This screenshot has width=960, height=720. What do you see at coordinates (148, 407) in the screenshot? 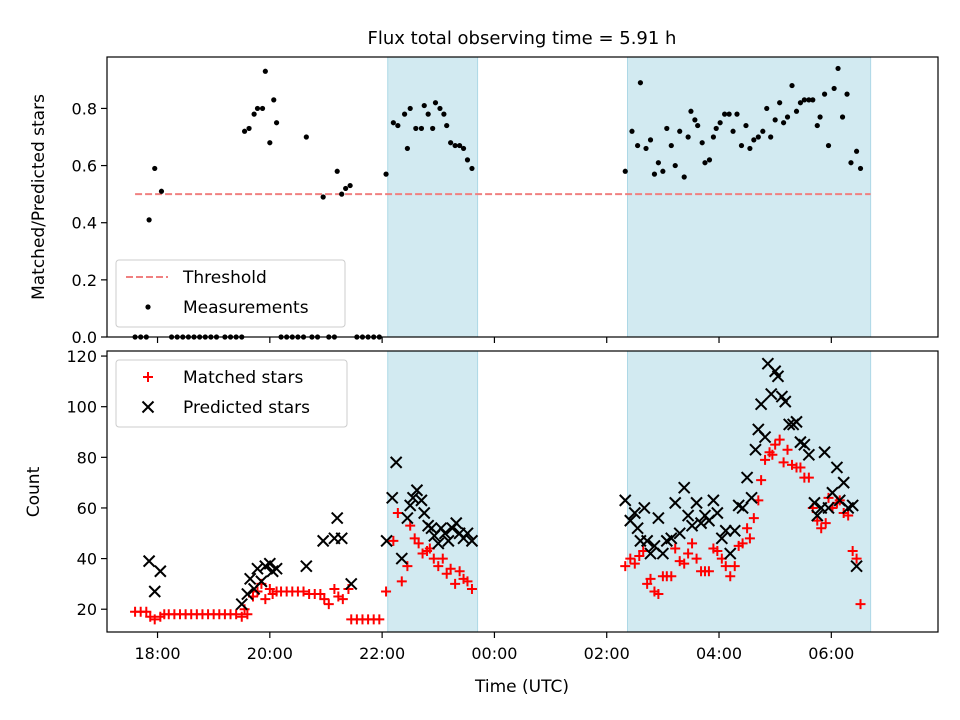
I see `legend-marker` at bounding box center [148, 407].